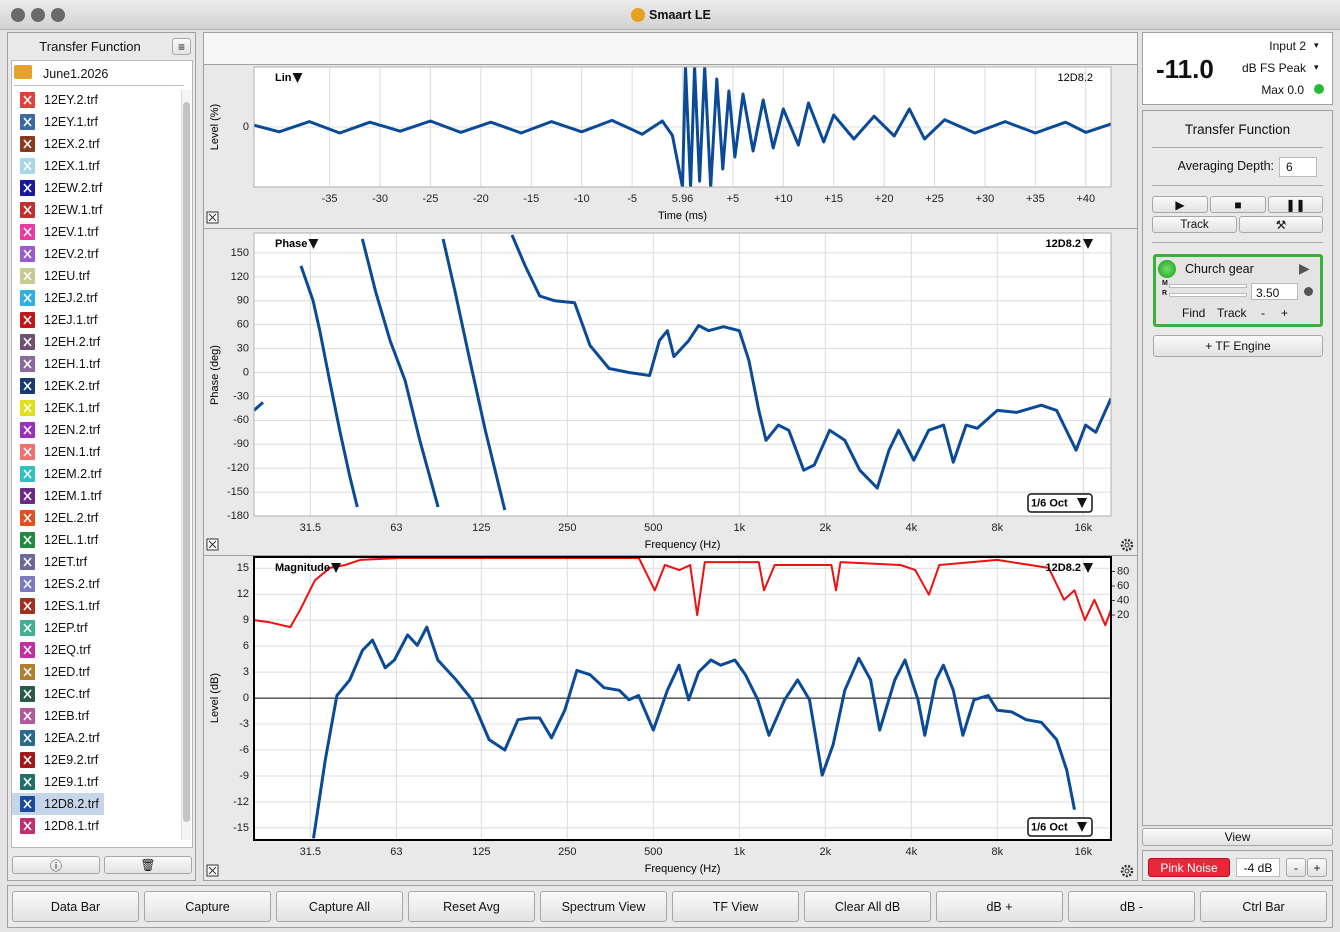 The image size is (1340, 932). Describe the element at coordinates (71, 100) in the screenshot. I see `file-name: 12EY.2.trf` at that location.